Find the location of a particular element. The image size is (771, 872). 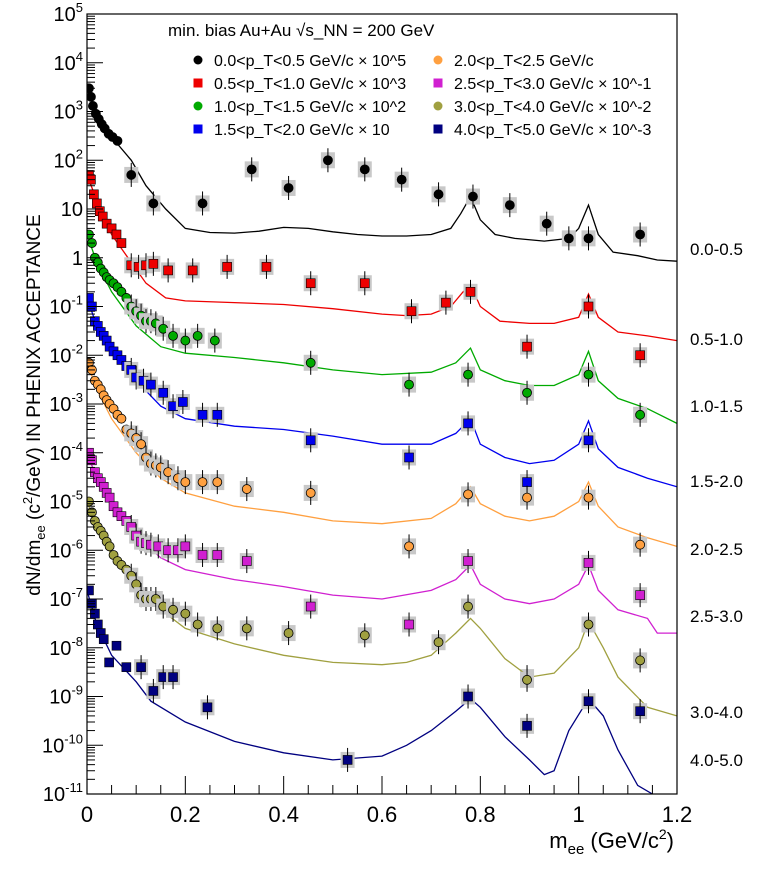

legend-entry: 0.0<p_T<0.5 GeV/c × 10^5 is located at coordinates (310, 61).